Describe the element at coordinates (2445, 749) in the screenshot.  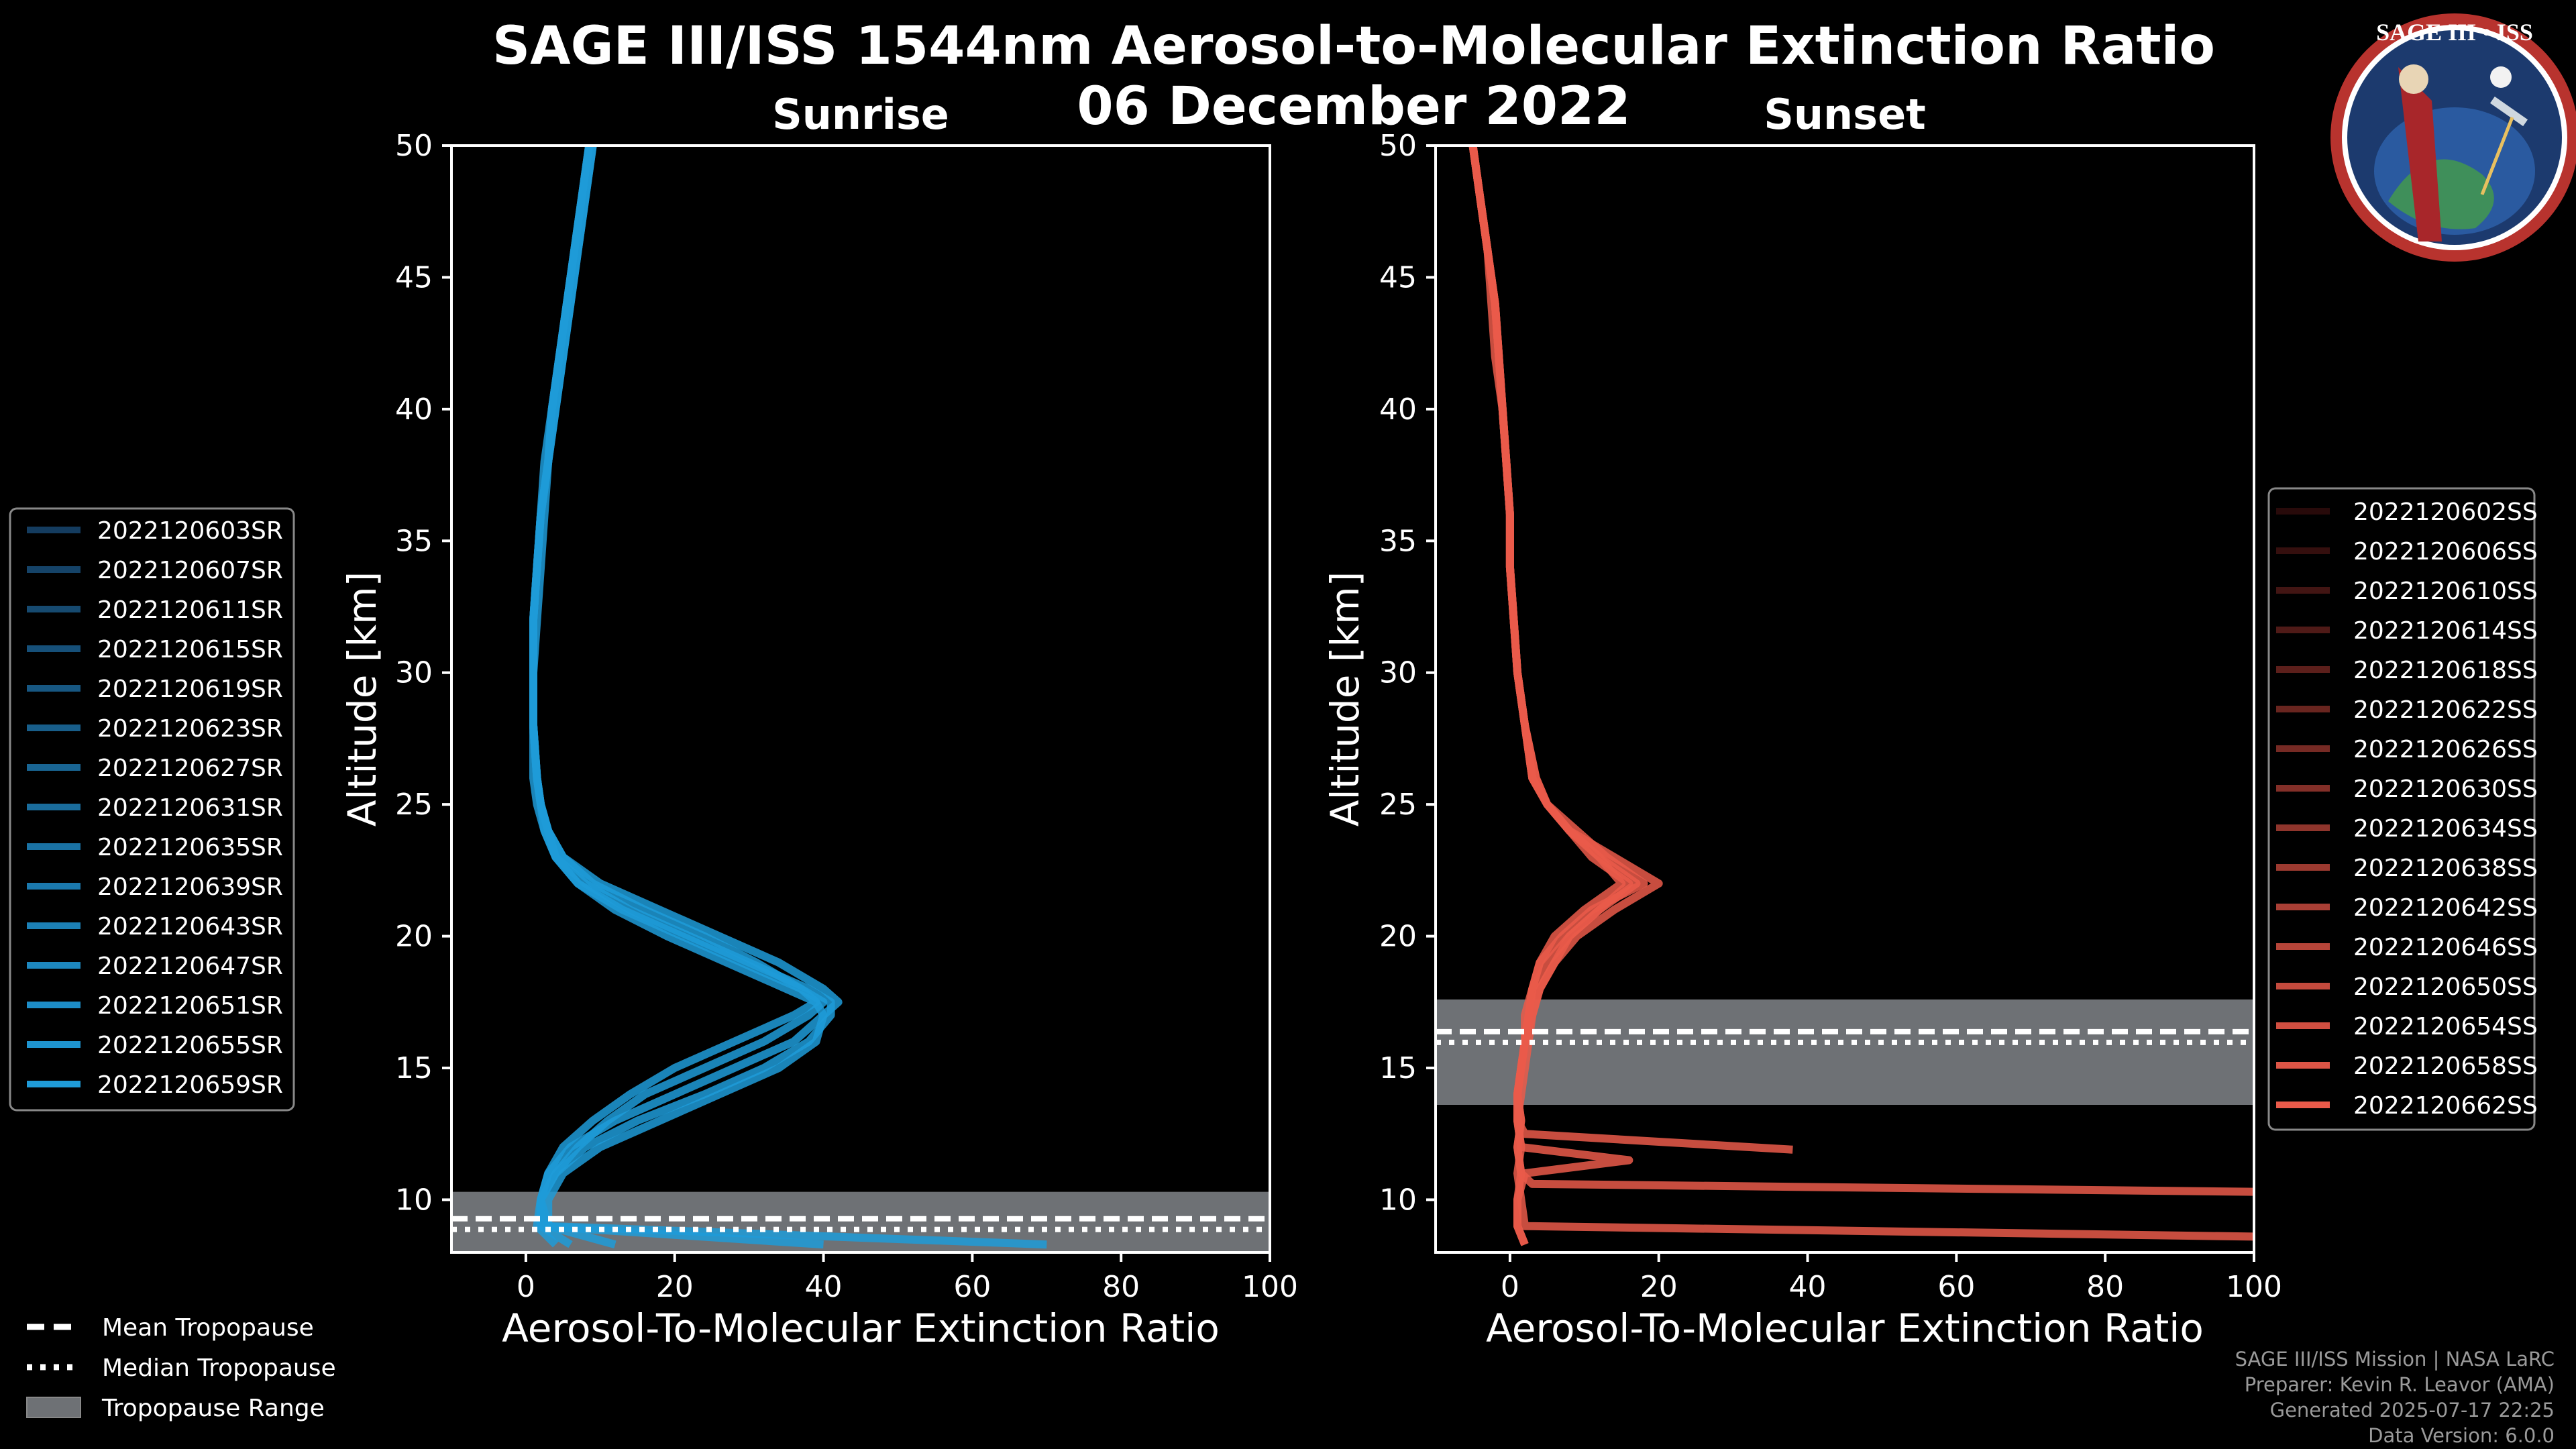
I see `ss-legend-label: 2022120626SS` at that location.